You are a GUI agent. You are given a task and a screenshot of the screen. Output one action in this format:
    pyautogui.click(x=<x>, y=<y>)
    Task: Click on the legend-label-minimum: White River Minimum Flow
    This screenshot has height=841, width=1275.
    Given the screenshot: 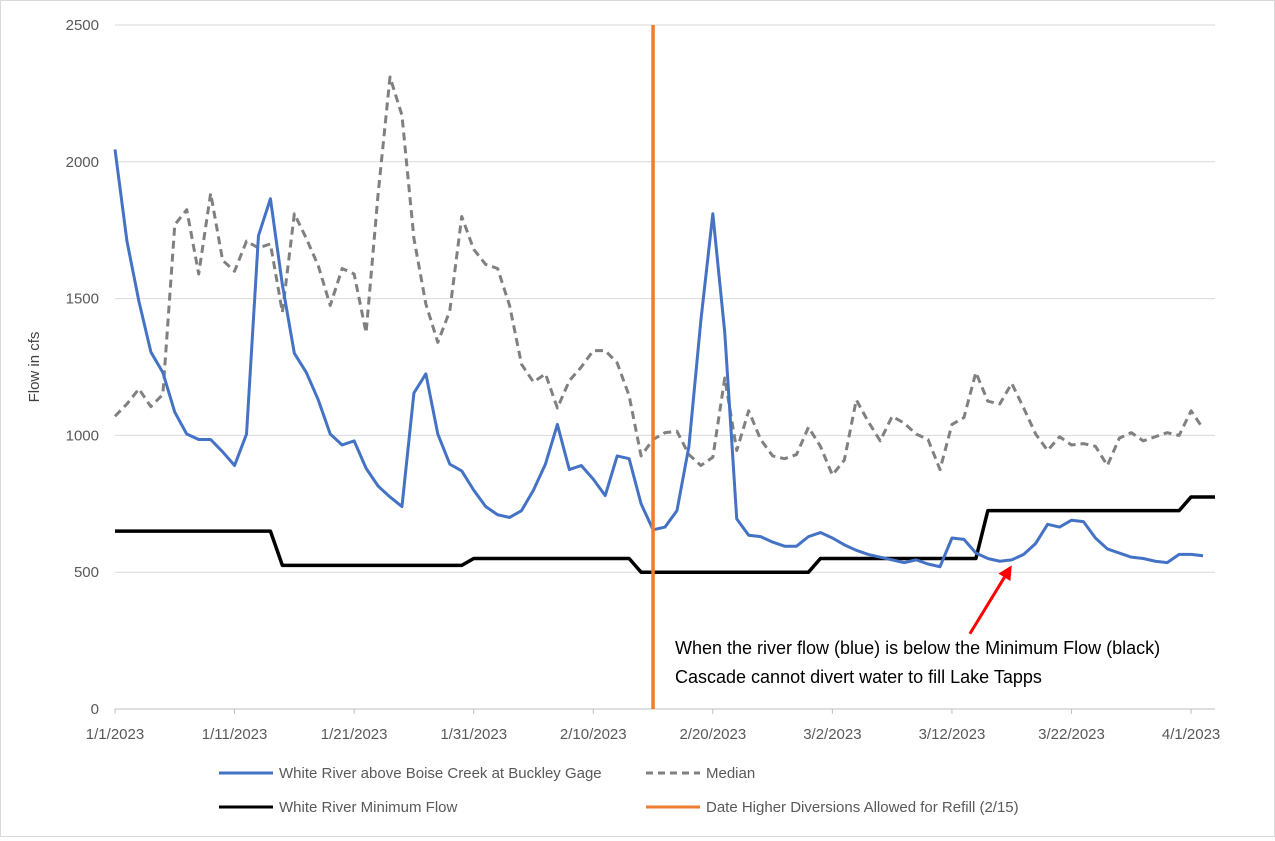 What is the action you would take?
    pyautogui.click(x=368, y=807)
    